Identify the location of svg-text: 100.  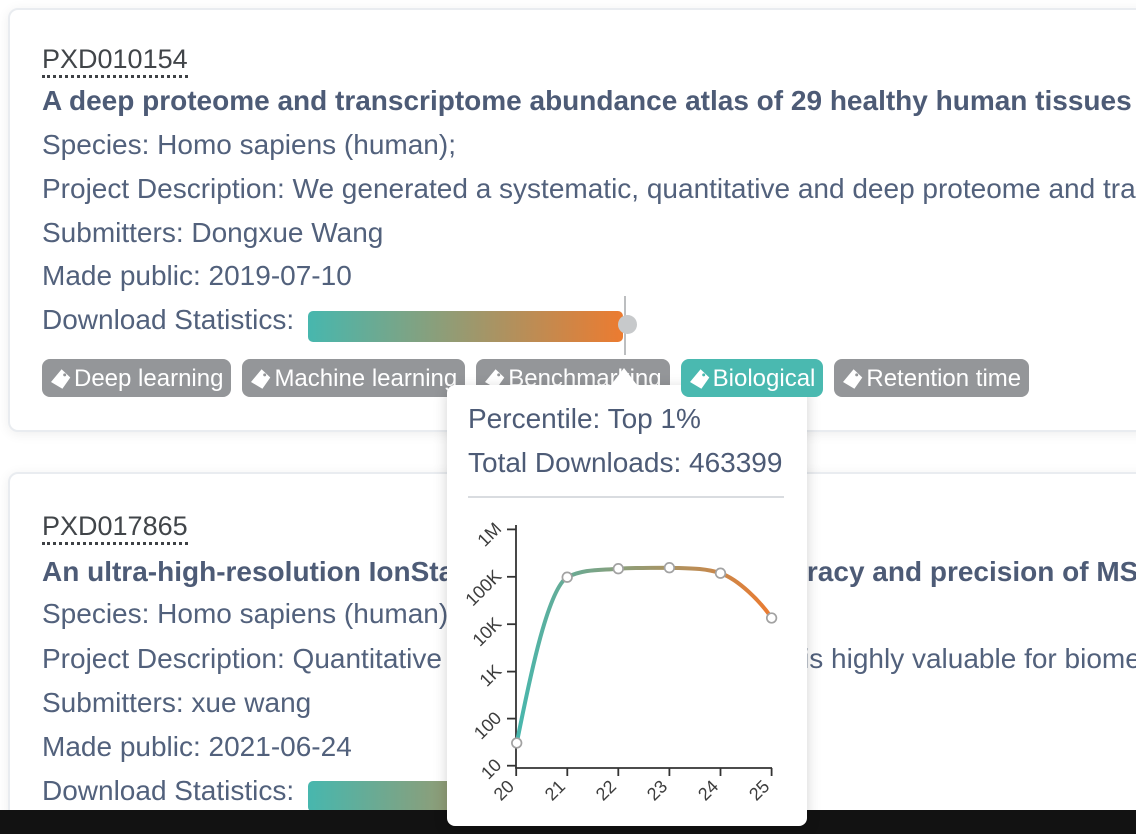
(487, 725).